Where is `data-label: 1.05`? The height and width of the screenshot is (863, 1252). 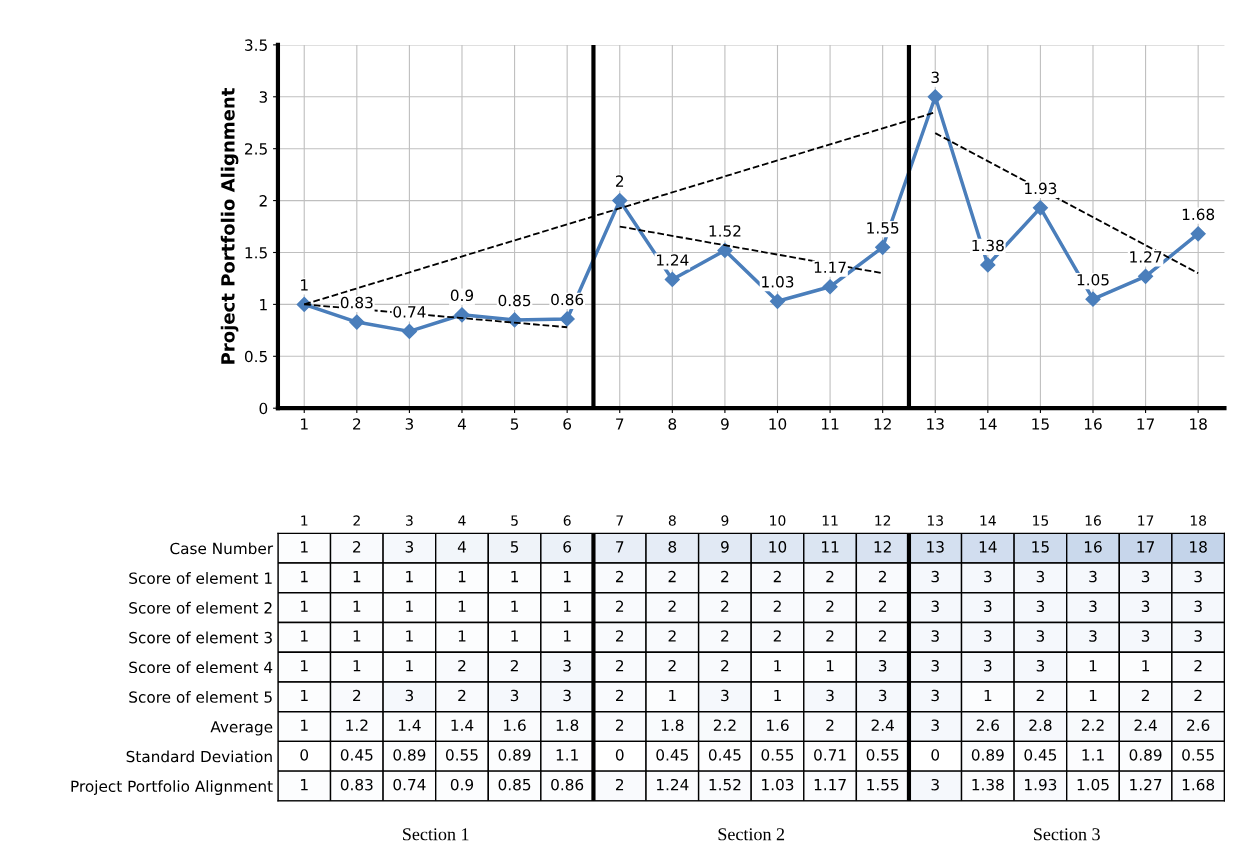 data-label: 1.05 is located at coordinates (1093, 784).